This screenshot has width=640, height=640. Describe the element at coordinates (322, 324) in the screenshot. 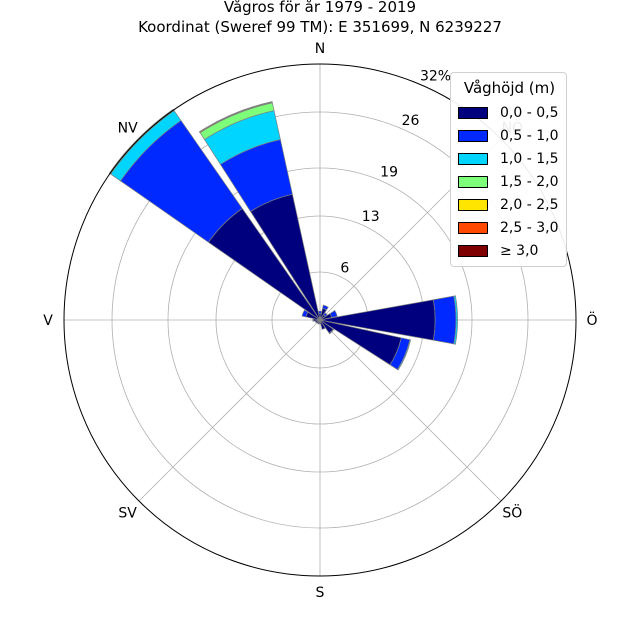

I see `rose-bar-SSÖ-0` at that location.